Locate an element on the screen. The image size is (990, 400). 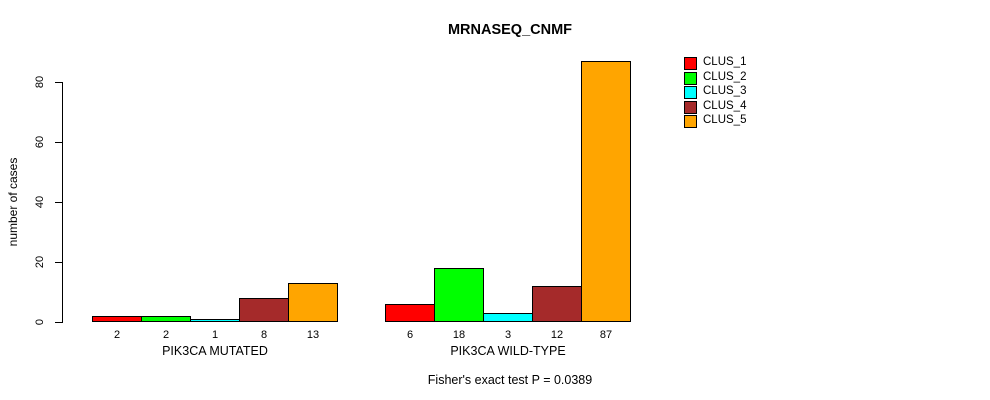
legend-item-label: CLUS_2 is located at coordinates (725, 76).